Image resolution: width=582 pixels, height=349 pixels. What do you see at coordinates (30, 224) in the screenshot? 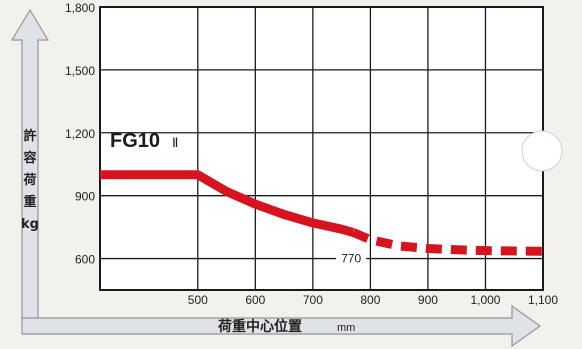
I see `y-axis-label-unit: kg` at bounding box center [30, 224].